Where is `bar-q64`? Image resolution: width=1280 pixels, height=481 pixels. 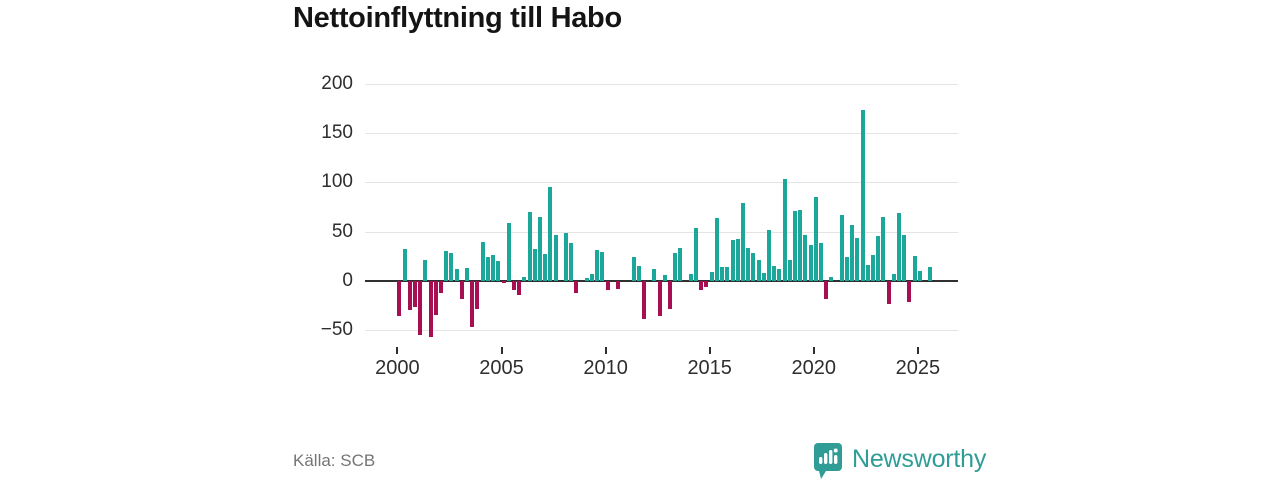 bar-q64 is located at coordinates (732, 260).